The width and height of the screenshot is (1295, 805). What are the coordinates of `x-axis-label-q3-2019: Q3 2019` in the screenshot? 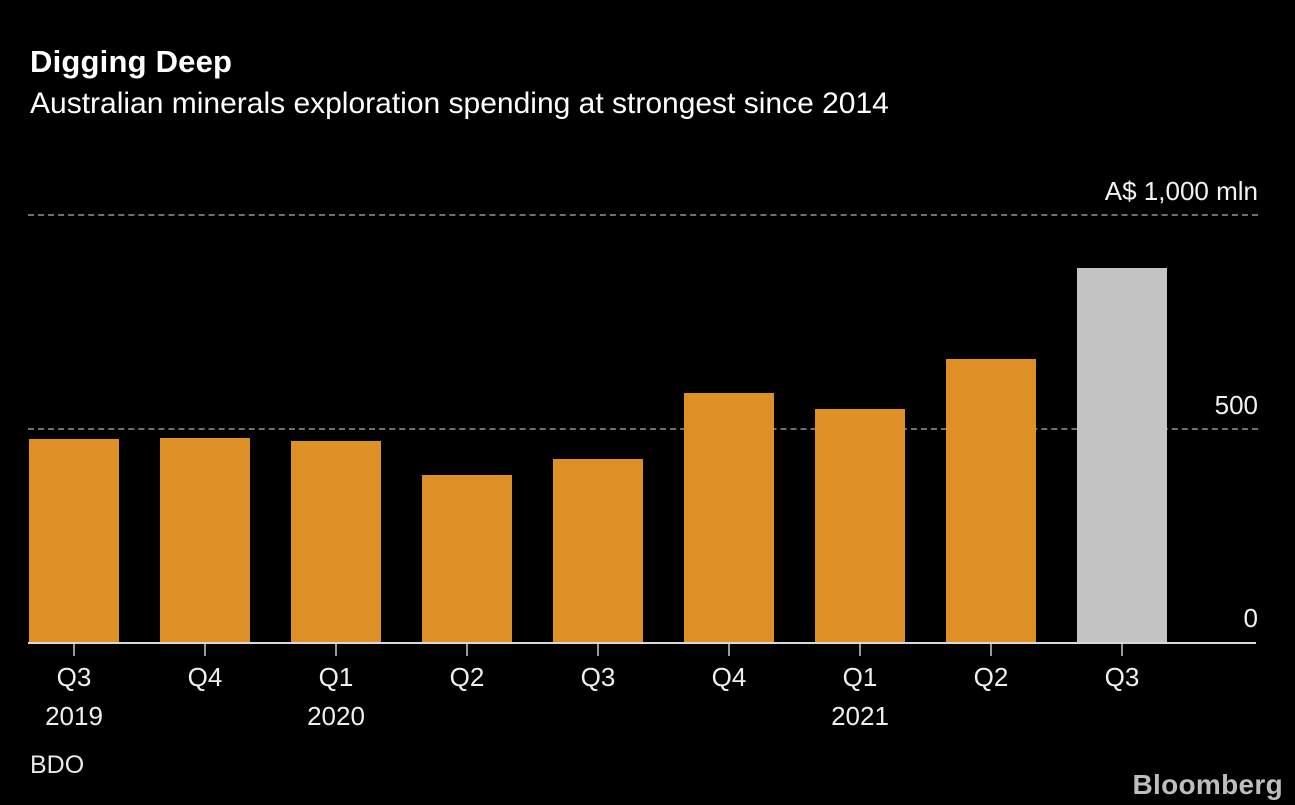 It's located at (74, 697).